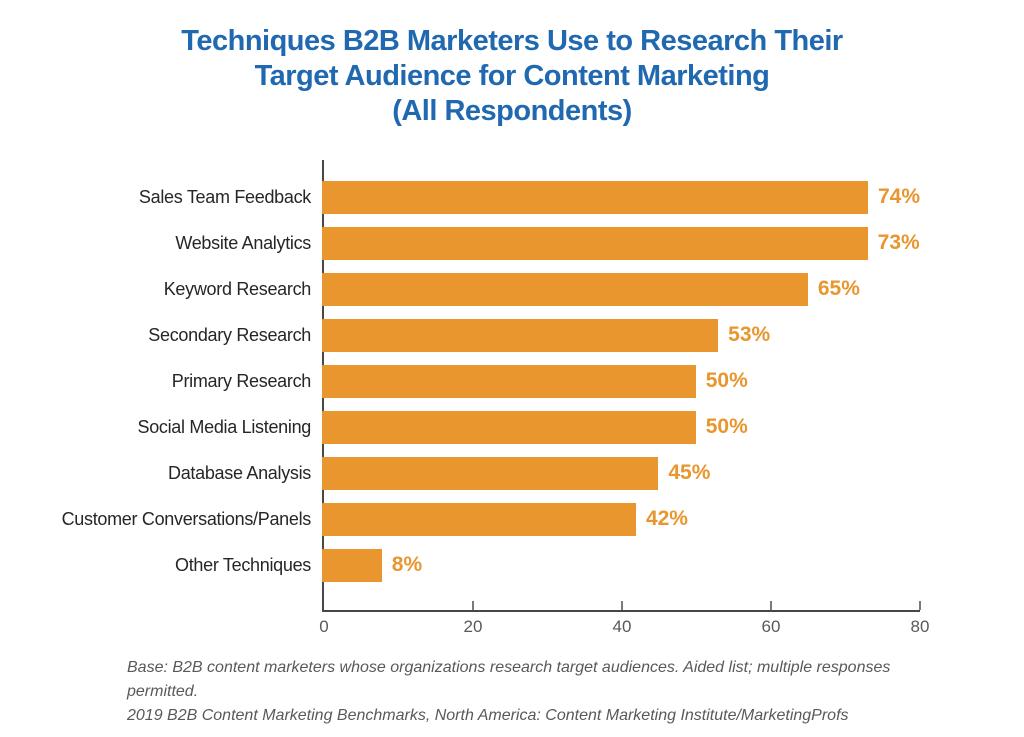 The image size is (1024, 737). Describe the element at coordinates (186, 518) in the screenshot. I see `category-label: Customer Conversations/Panels` at that location.